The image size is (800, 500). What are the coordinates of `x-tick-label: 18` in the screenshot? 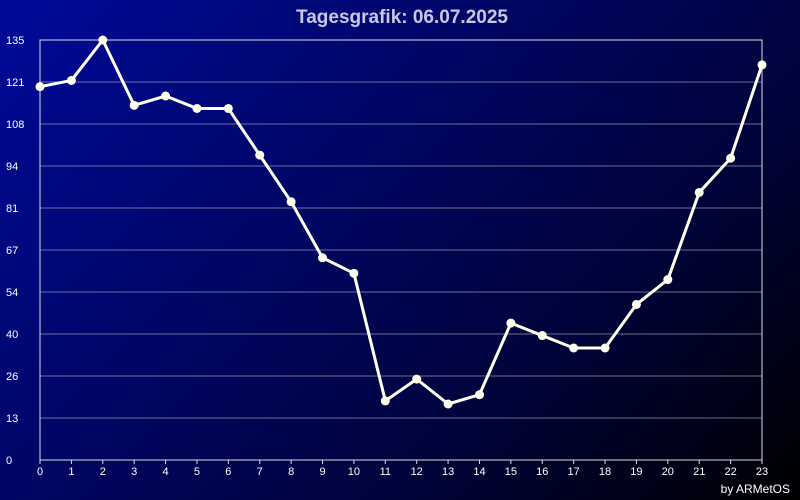 It's located at (605, 472).